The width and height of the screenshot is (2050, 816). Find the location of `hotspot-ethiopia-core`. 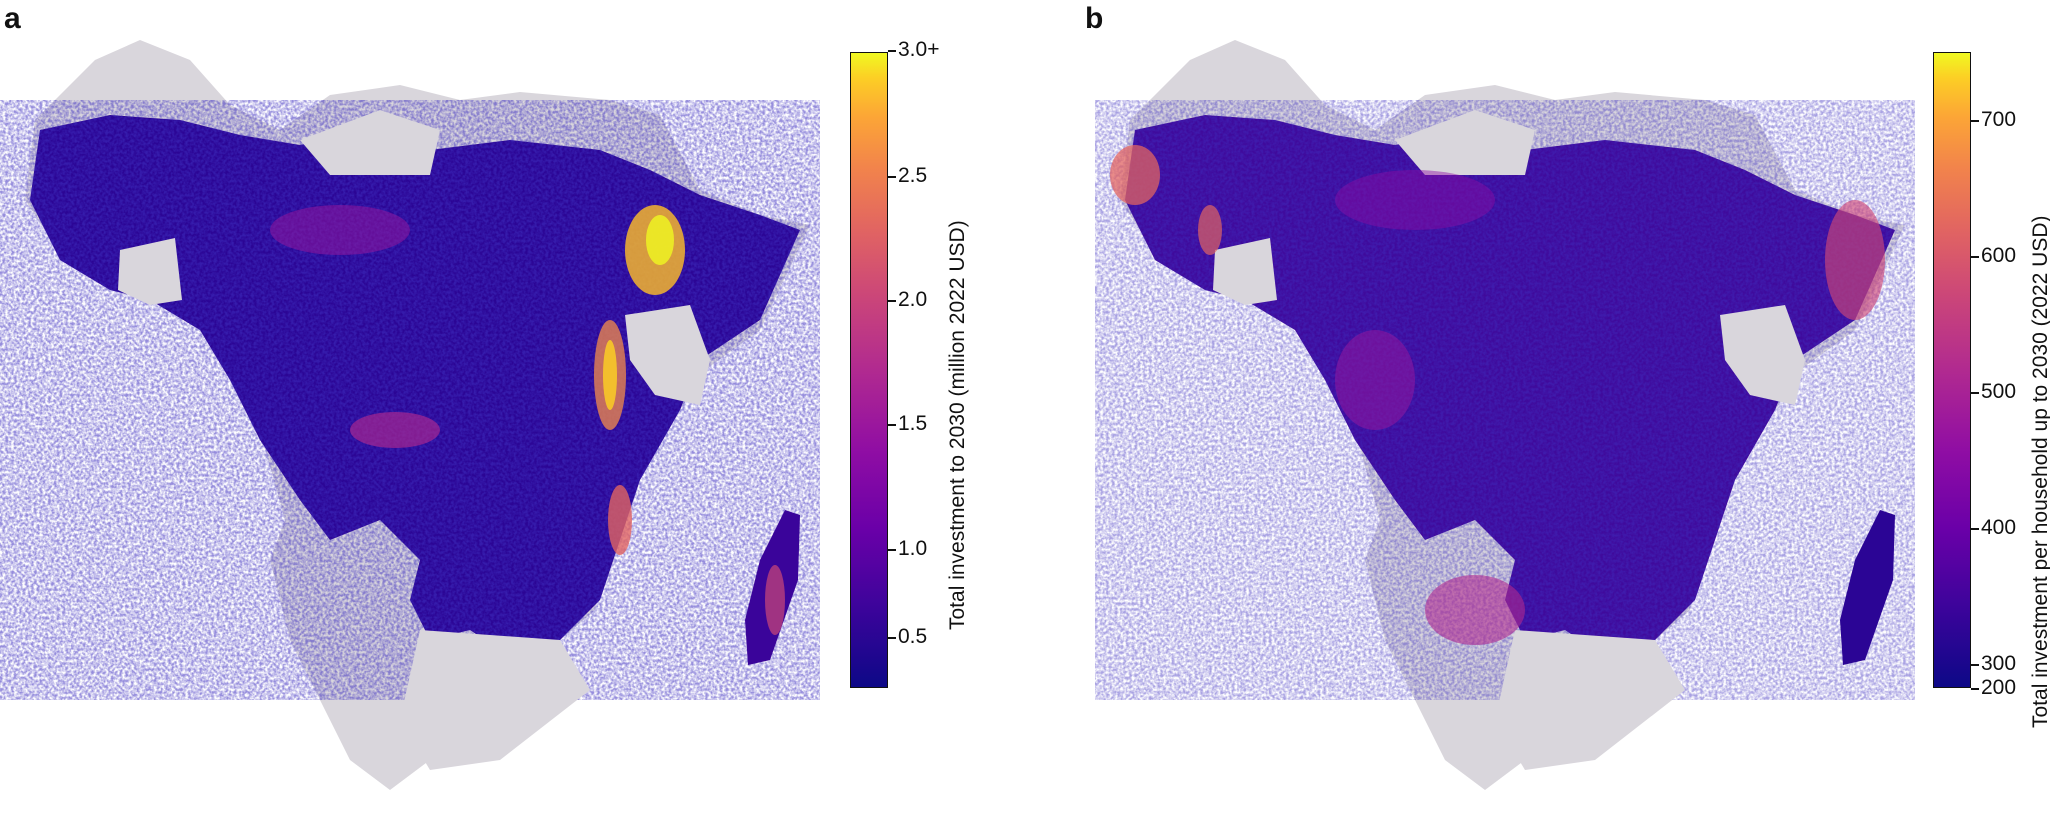

hotspot-ethiopia-core is located at coordinates (660, 240).